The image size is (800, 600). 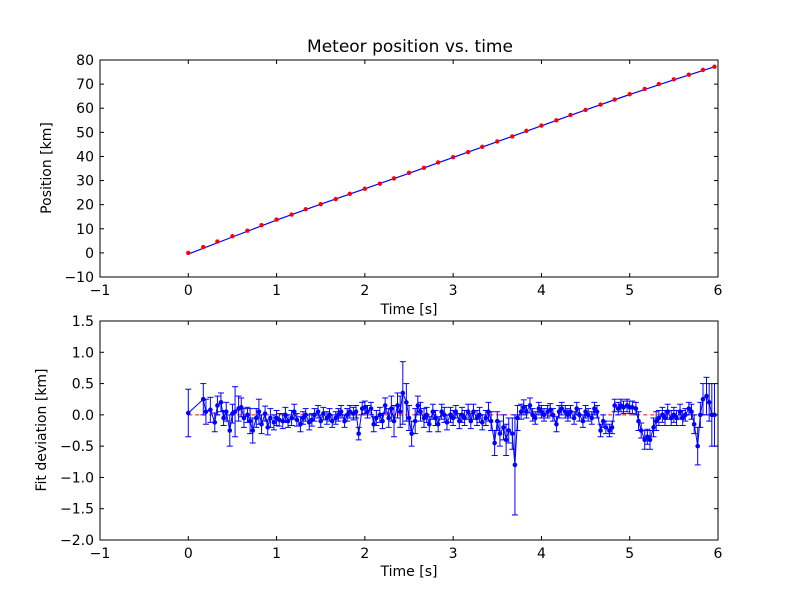 What do you see at coordinates (364, 291) in the screenshot?
I see `top-x-tick-label: 2` at bounding box center [364, 291].